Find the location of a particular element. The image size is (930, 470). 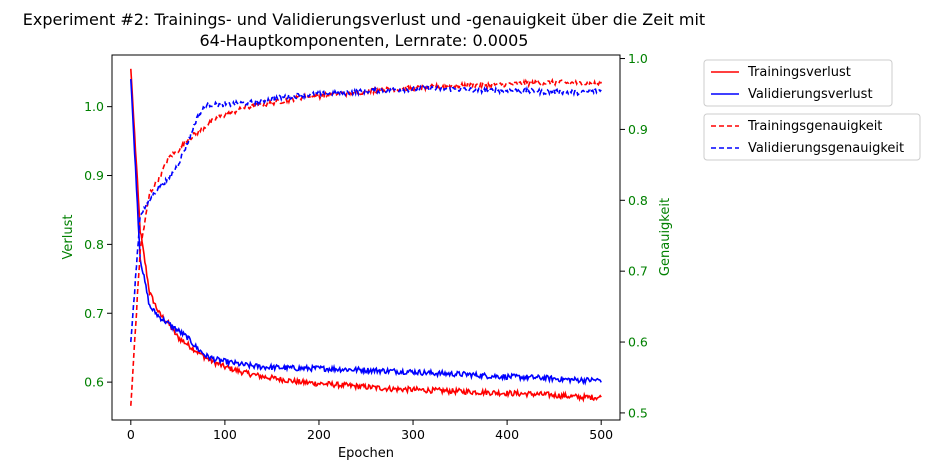

y-ticks-right: 0.5 0.6 0.7 0.8 0.9 1.0 is located at coordinates (634, 235).